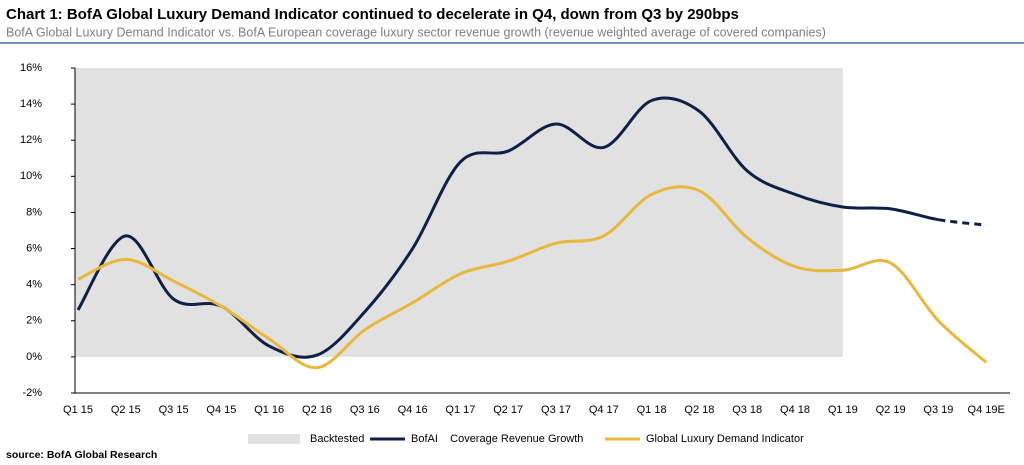  Describe the element at coordinates (986, 410) in the screenshot. I see `x-tick-label: Q4 19E` at that location.